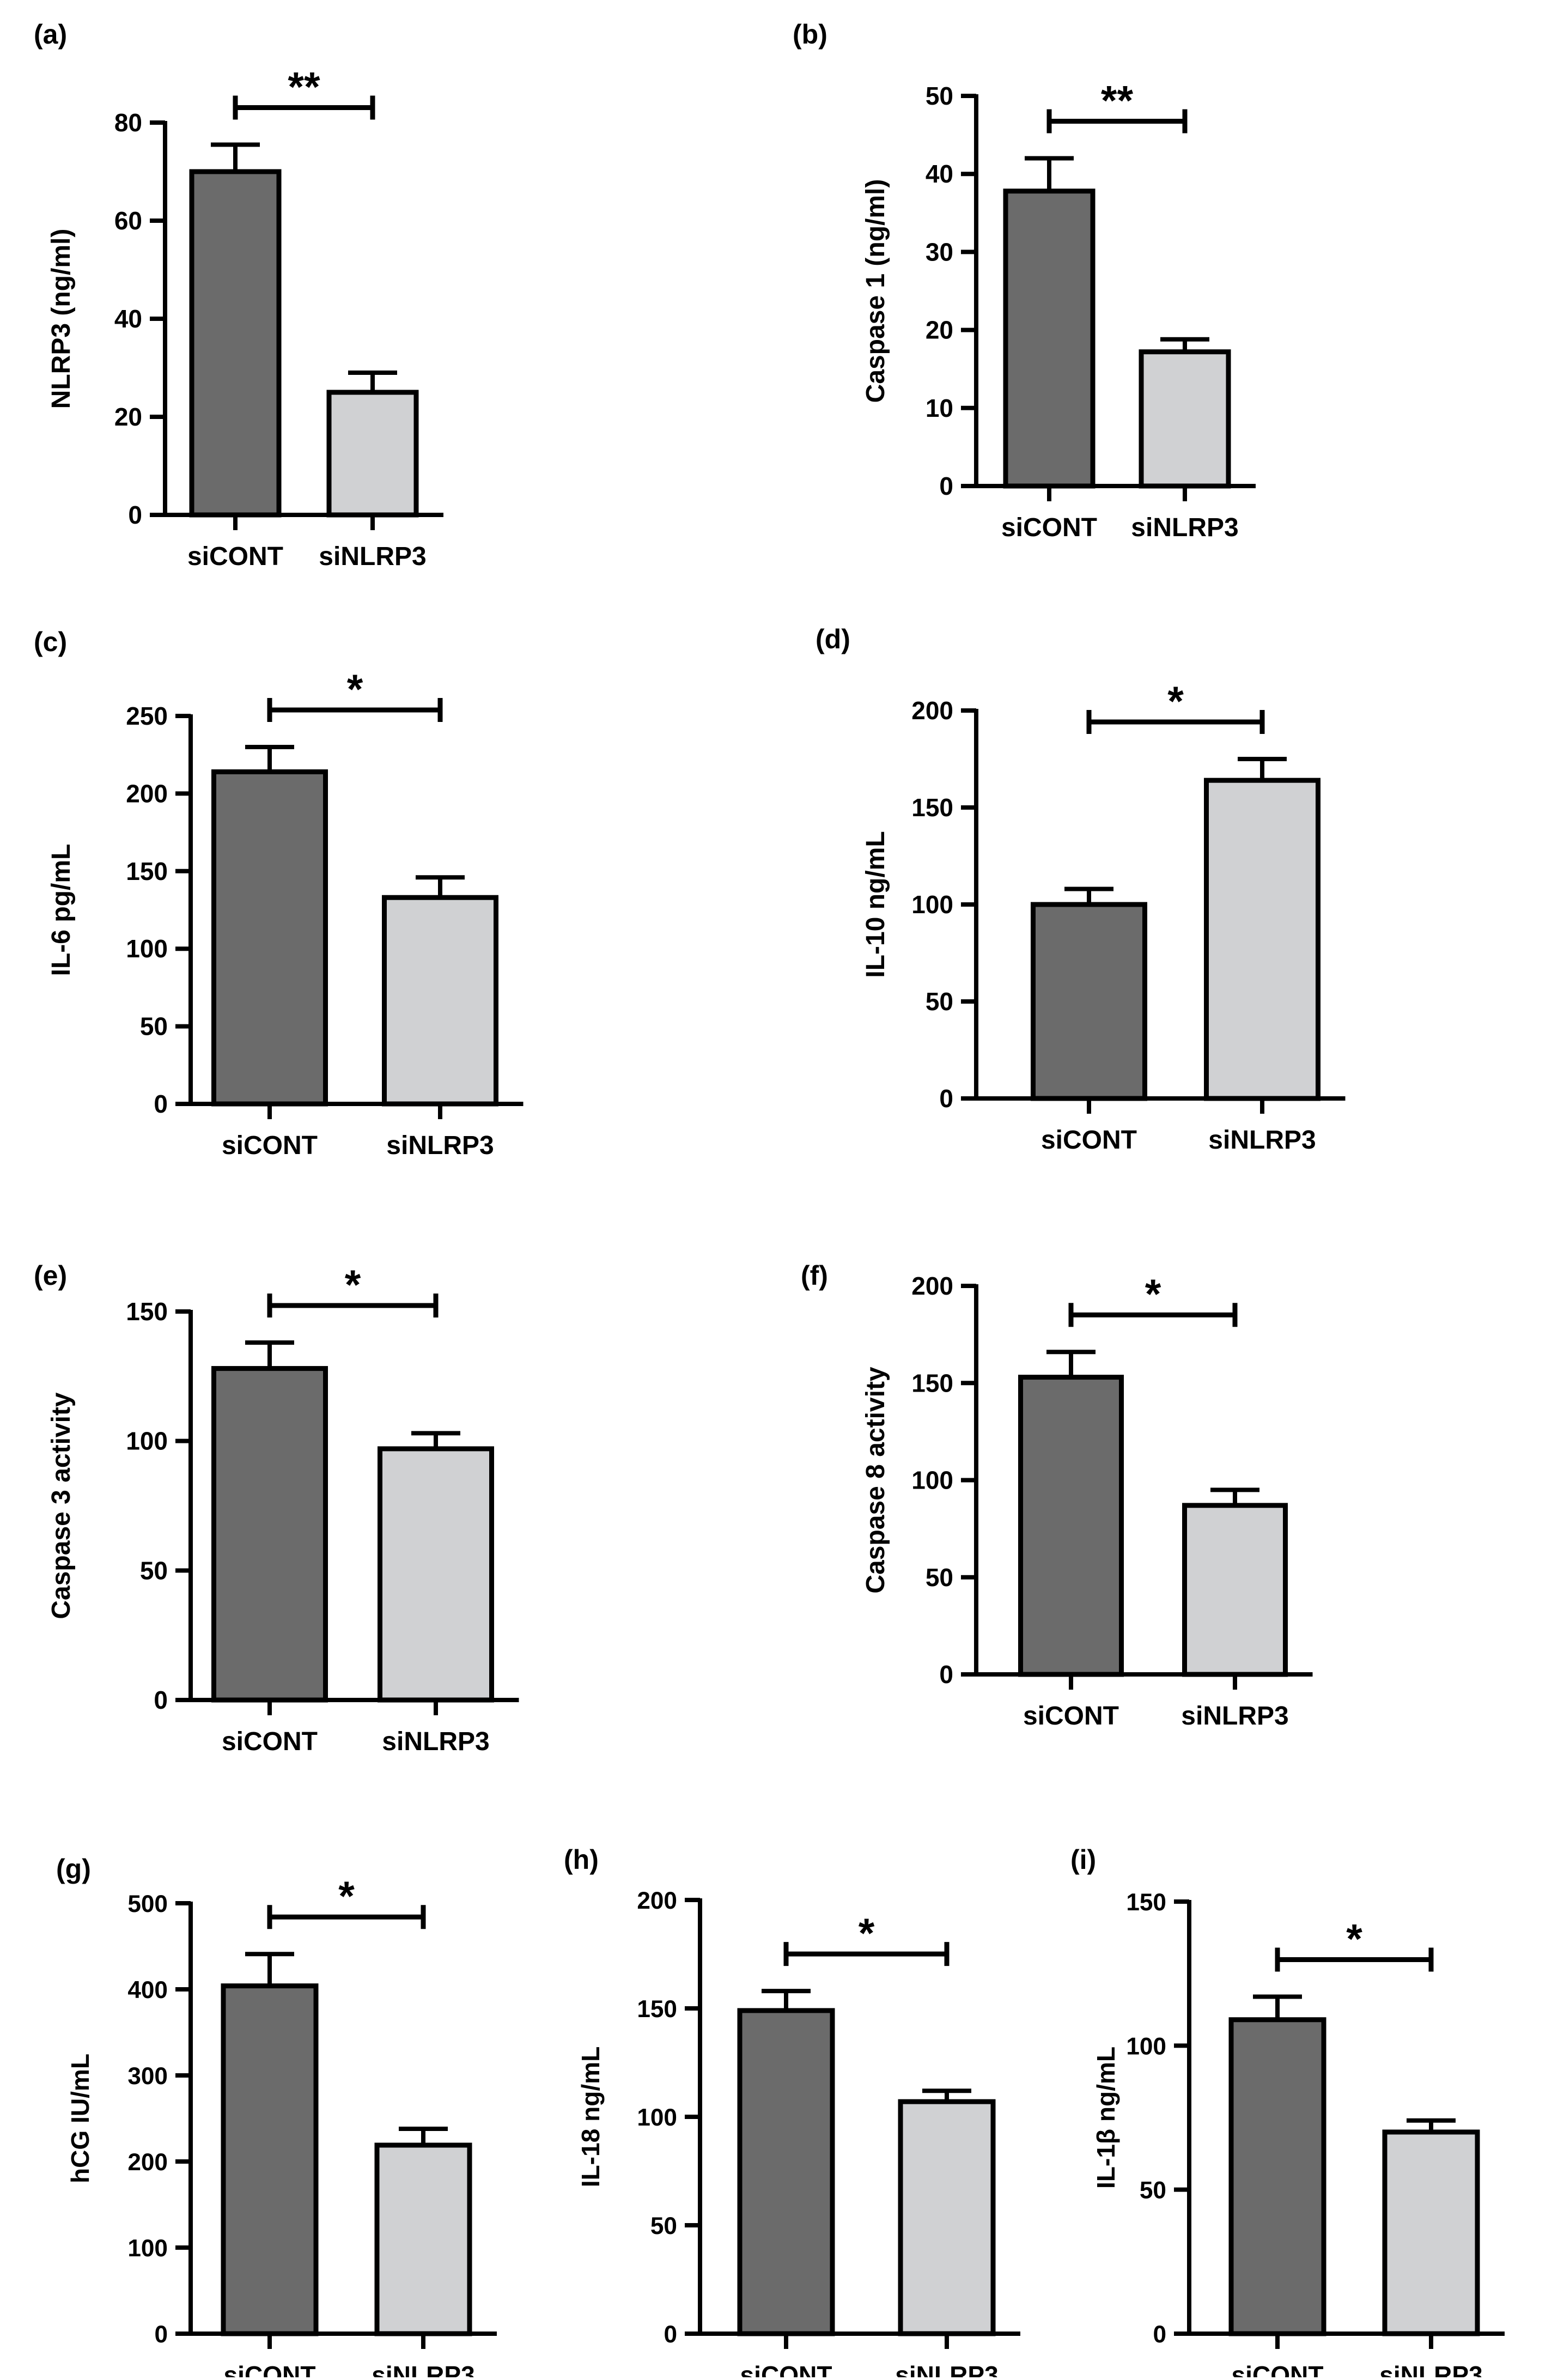  I want to click on y-tick-label: 500, so click(147, 1904).